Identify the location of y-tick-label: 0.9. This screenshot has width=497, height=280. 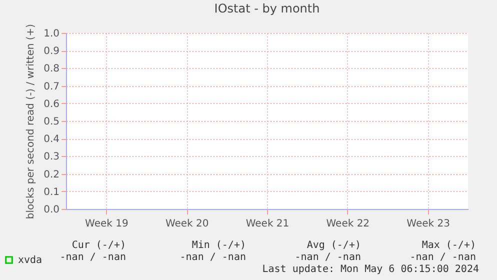
(52, 52).